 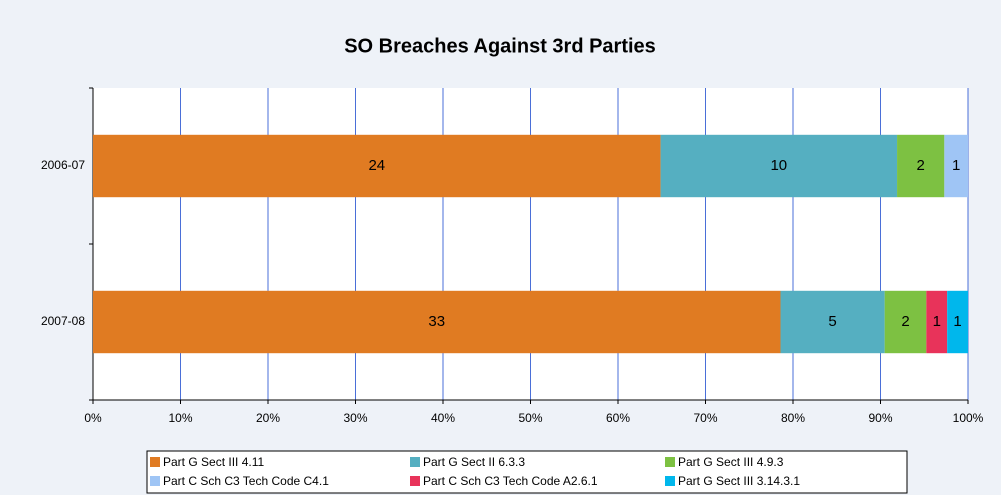 What do you see at coordinates (510, 481) in the screenshot?
I see `legend-label: Part C Sch C3 Tech Code A2.6.1` at bounding box center [510, 481].